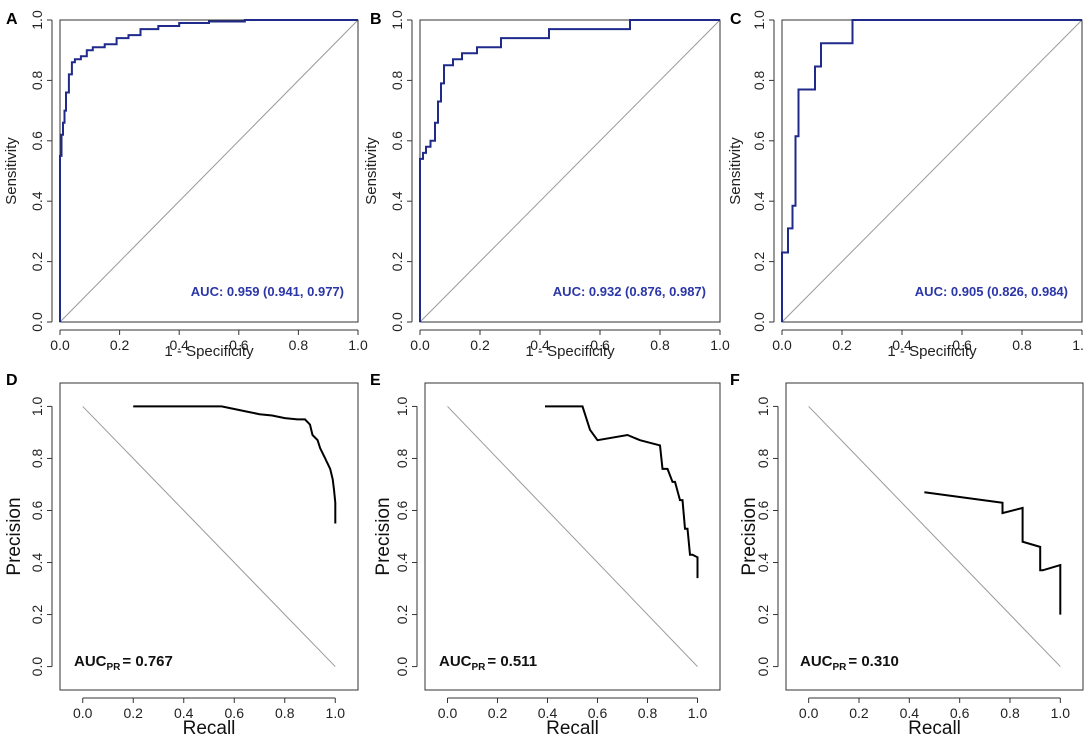 This screenshot has width=1084, height=746. What do you see at coordinates (12, 380) in the screenshot?
I see `panel-label-d: D` at bounding box center [12, 380].